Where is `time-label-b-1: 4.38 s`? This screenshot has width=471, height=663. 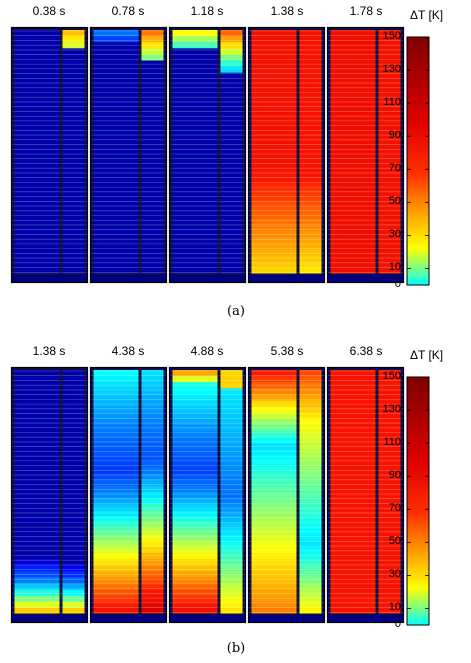
time-label-b-1: 4.38 s is located at coordinates (128, 351).